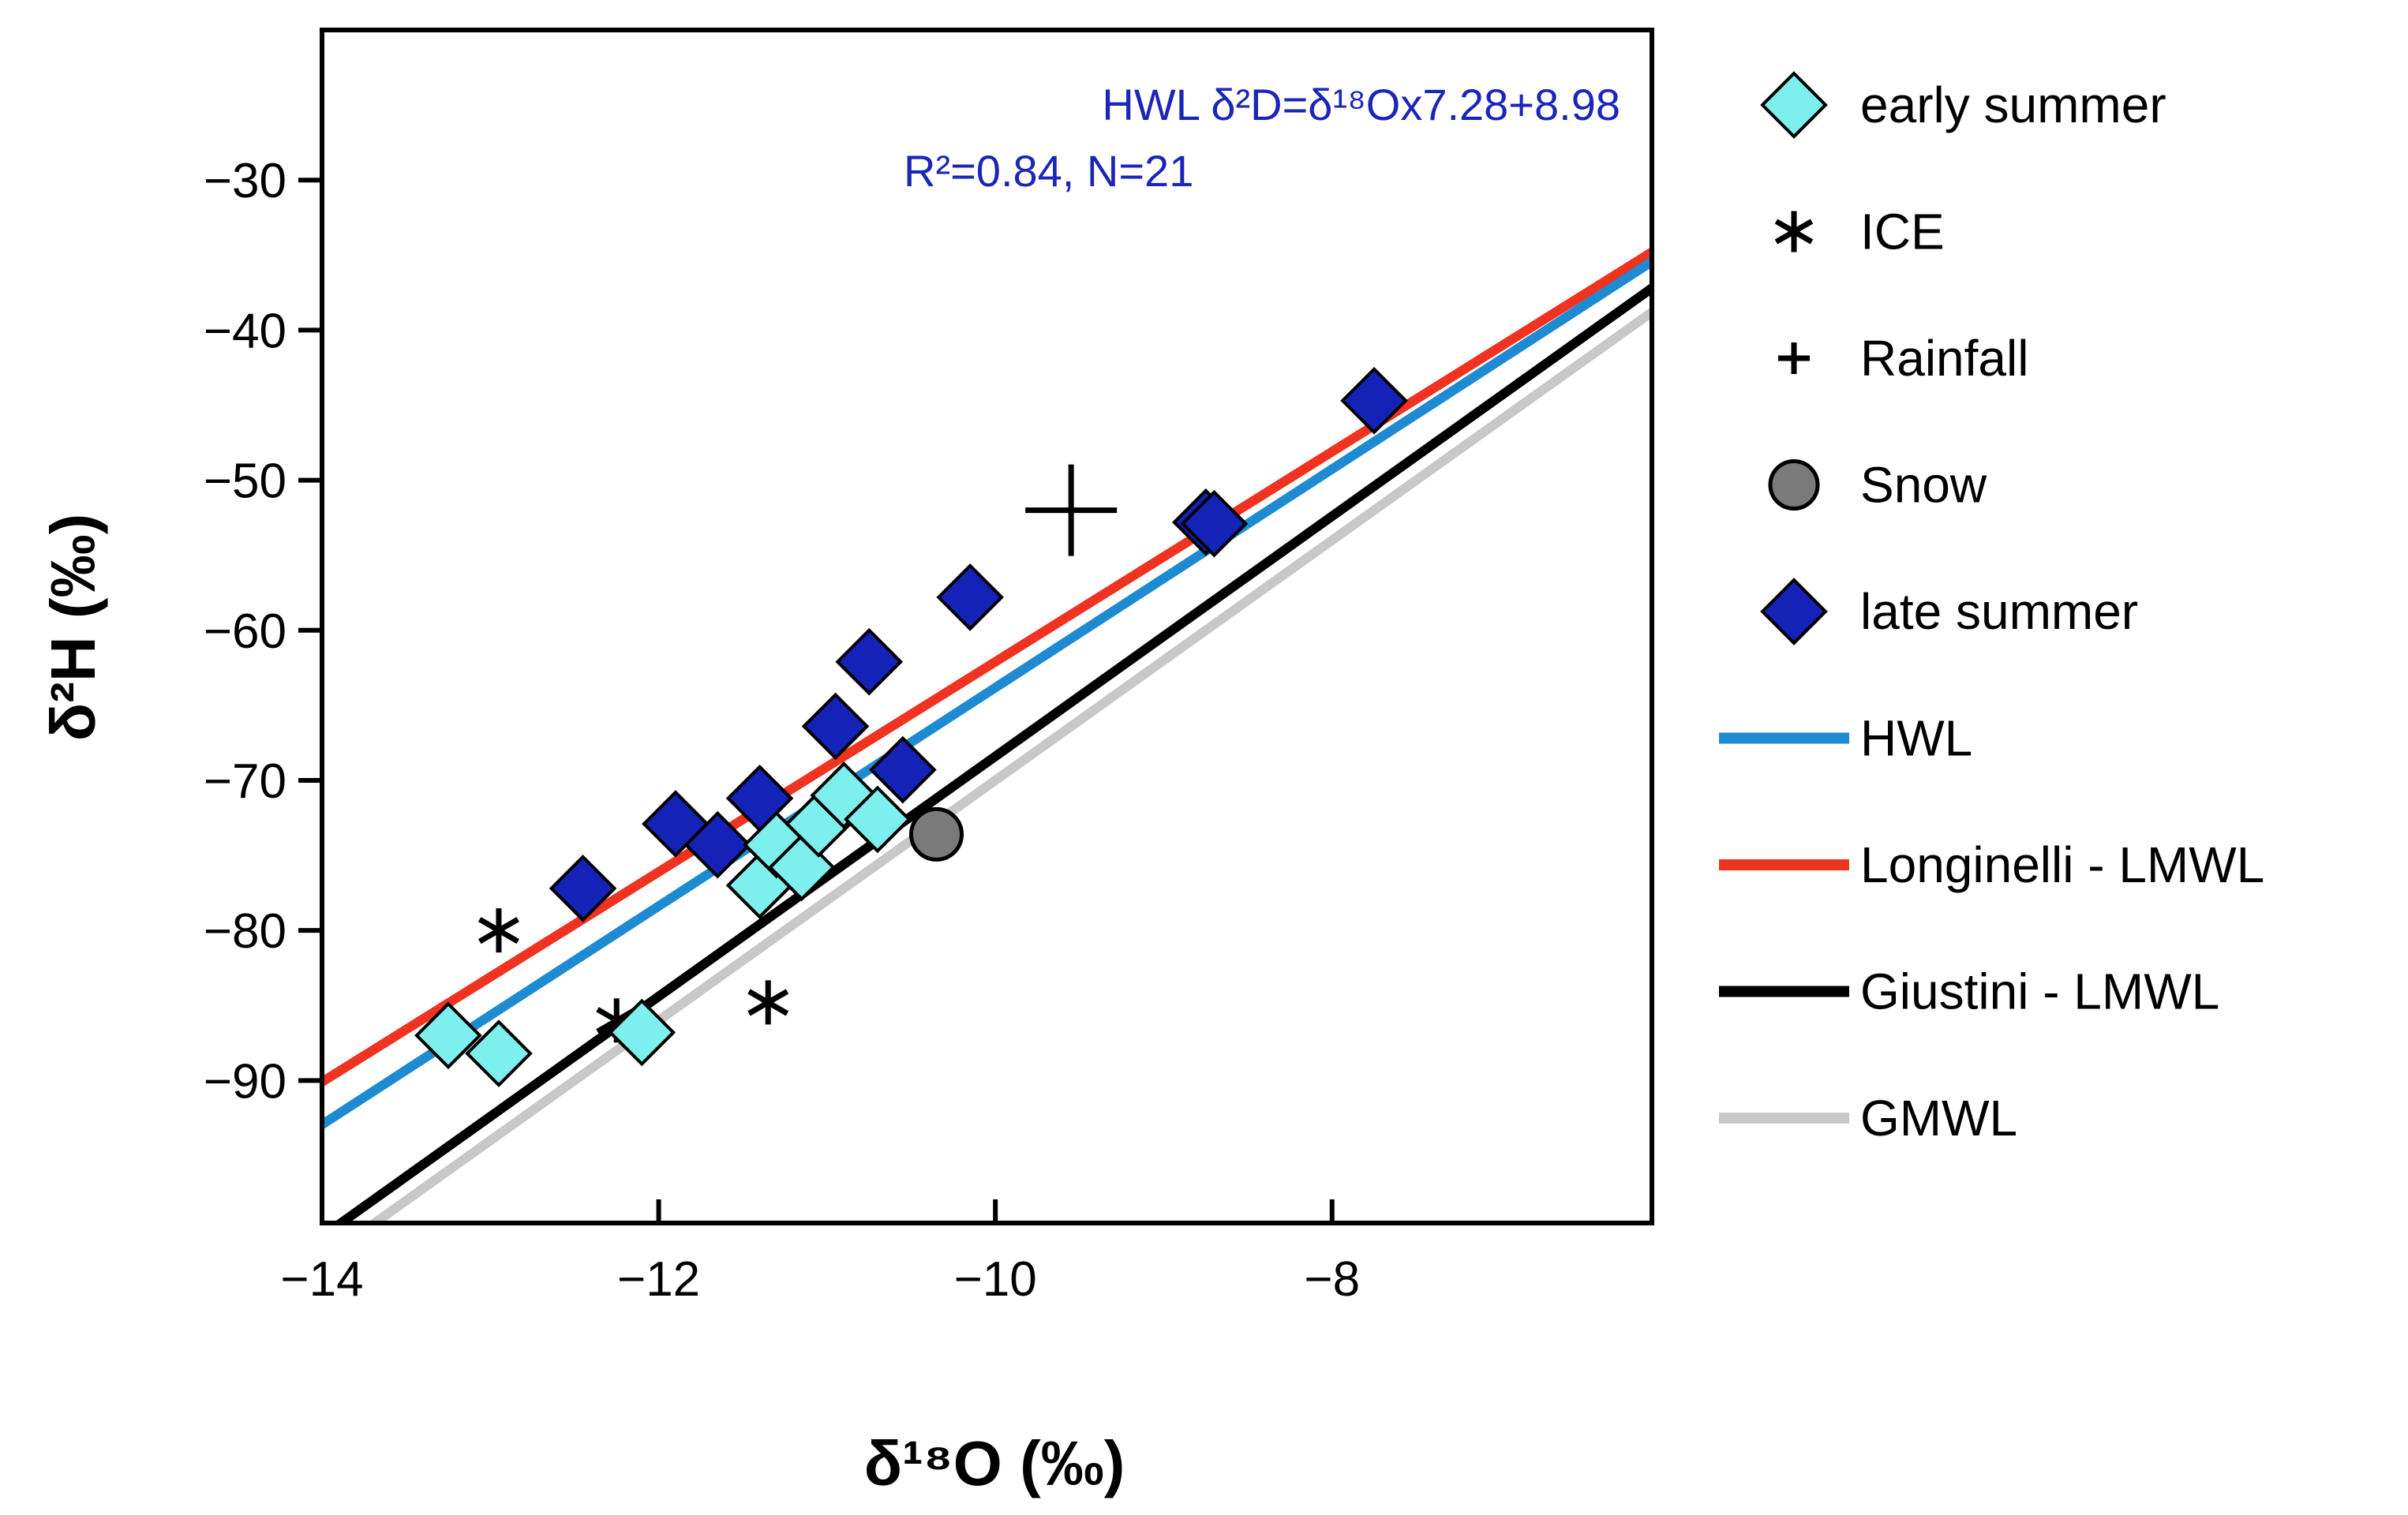  Describe the element at coordinates (245, 931) in the screenshot. I see `y-tick-label: −80` at that location.